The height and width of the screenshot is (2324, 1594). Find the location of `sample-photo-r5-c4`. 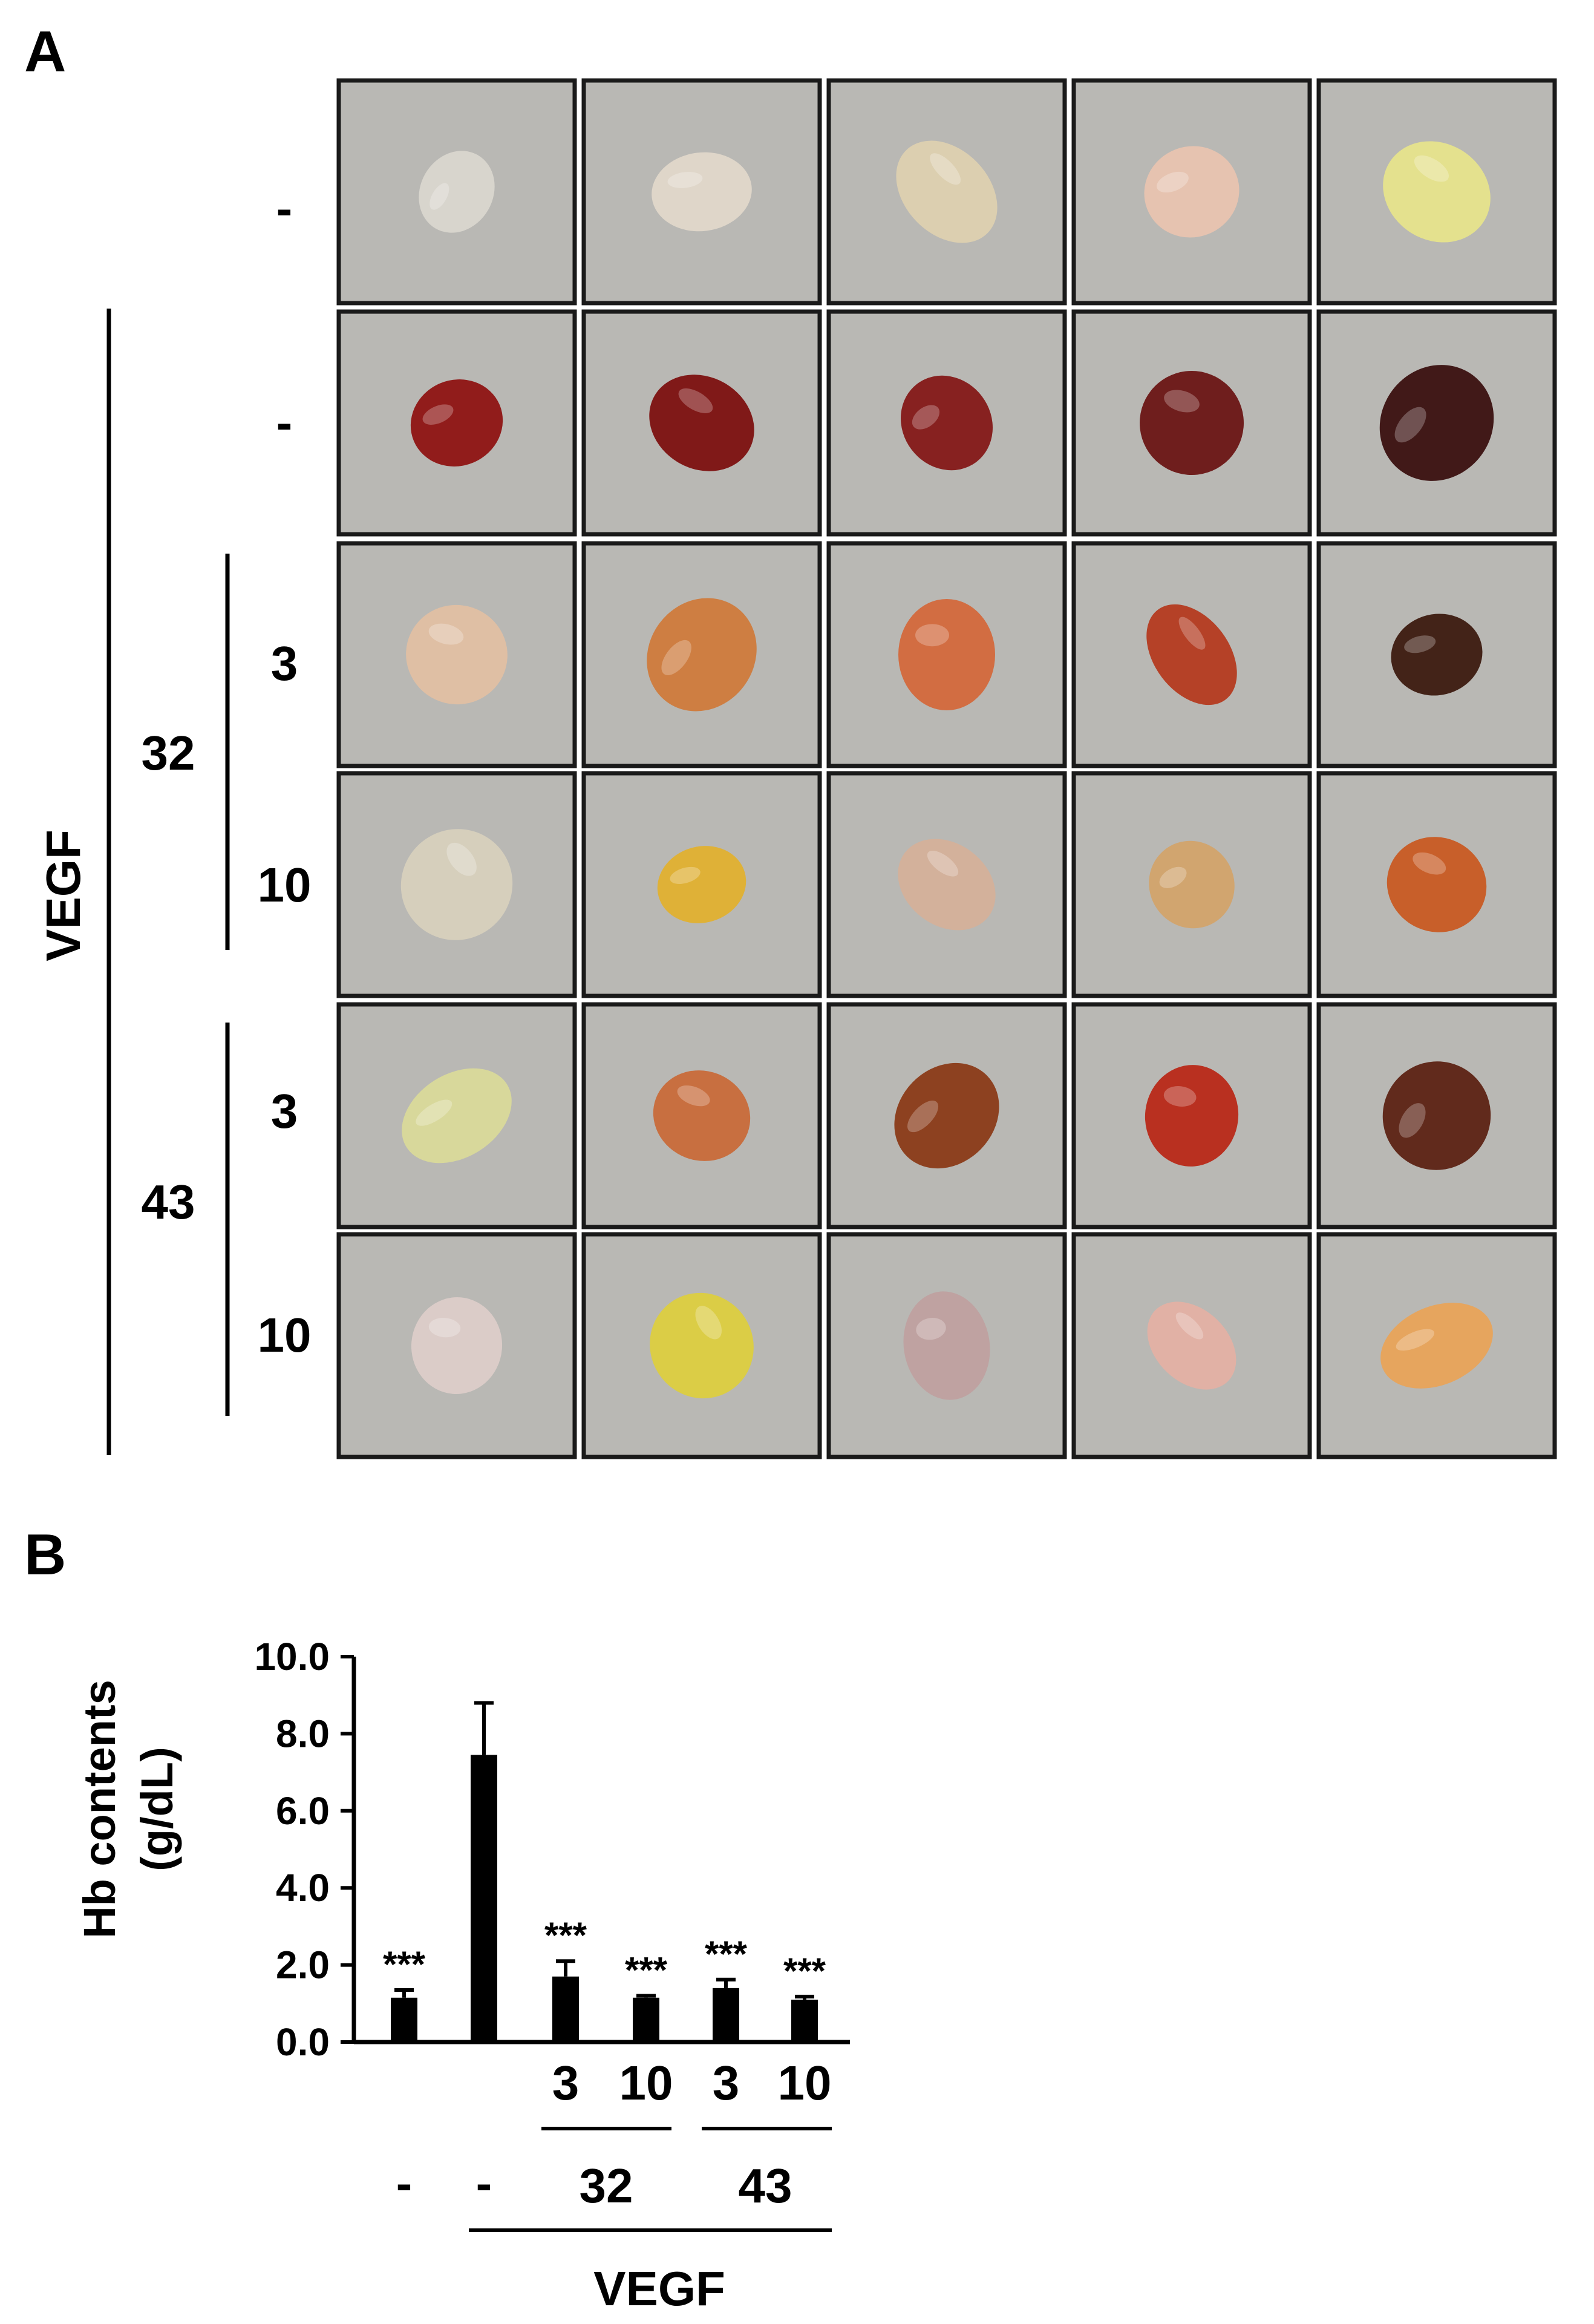

sample-photo-r5-c4 is located at coordinates (1191, 1115).